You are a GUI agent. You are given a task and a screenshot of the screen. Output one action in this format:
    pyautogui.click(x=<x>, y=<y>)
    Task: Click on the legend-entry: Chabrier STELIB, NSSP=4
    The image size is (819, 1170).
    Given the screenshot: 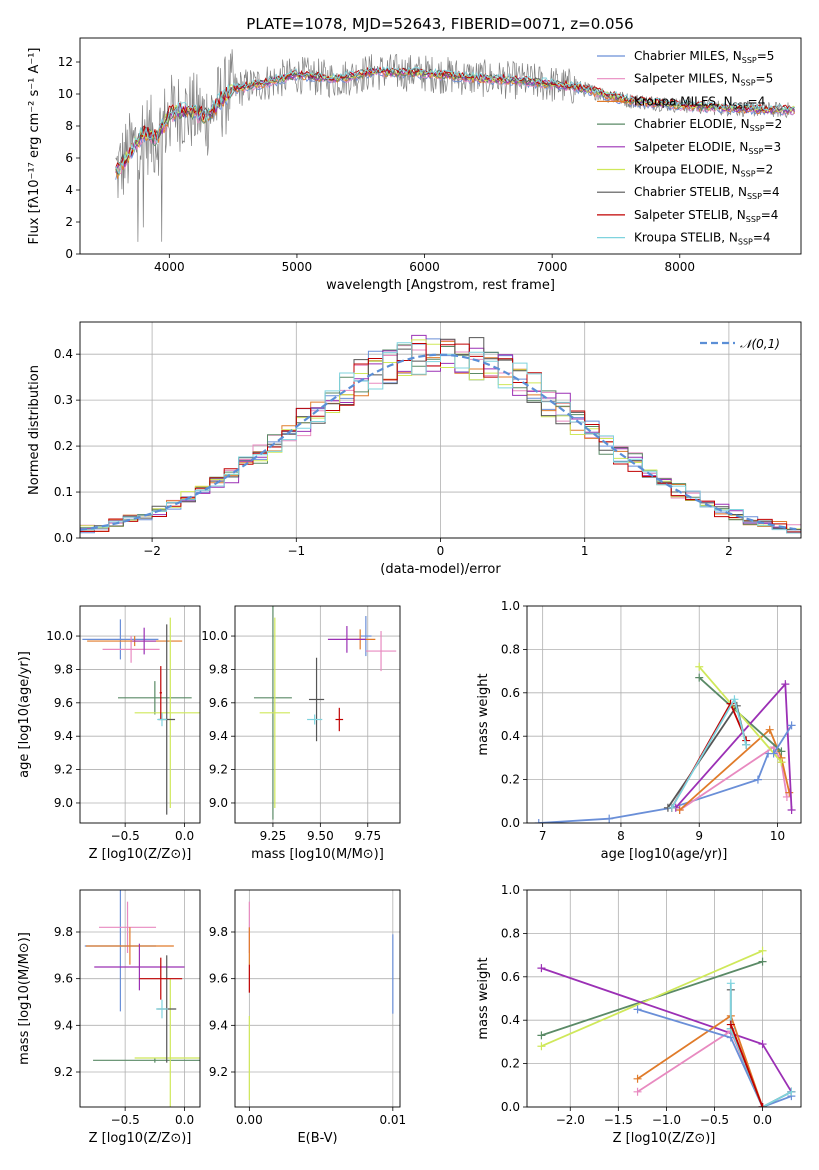 What is the action you would take?
    pyautogui.click(x=707, y=193)
    